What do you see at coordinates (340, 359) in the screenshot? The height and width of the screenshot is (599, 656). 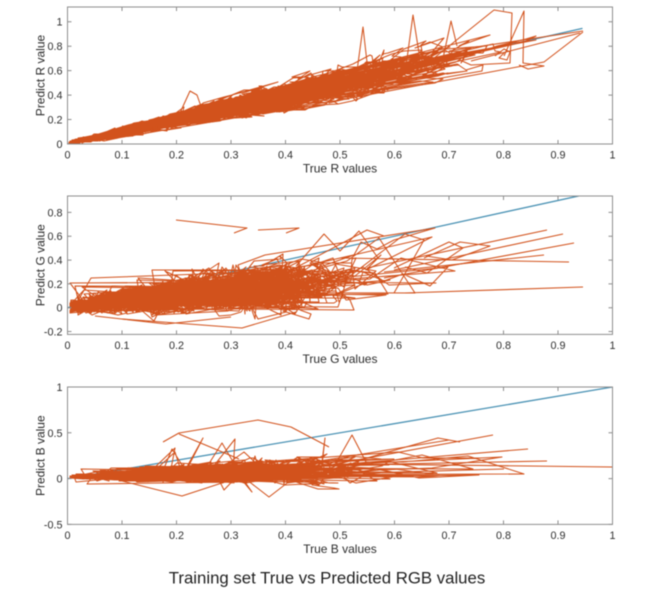 I see `svg-text: True G values` at bounding box center [340, 359].